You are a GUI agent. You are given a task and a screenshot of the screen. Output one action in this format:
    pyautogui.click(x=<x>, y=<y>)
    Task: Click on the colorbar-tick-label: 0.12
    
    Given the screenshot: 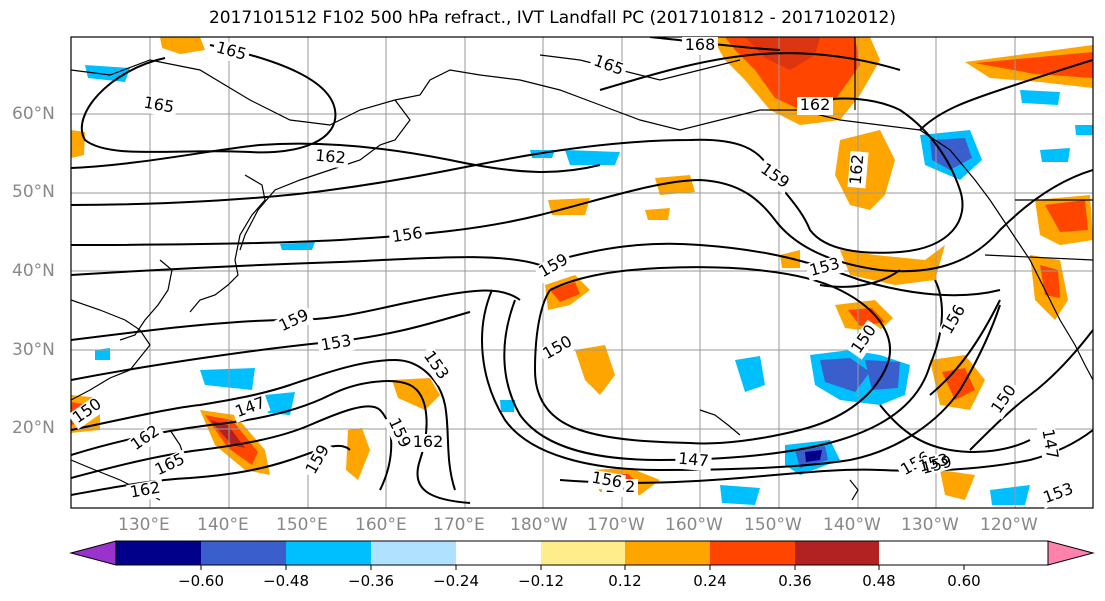 What is the action you would take?
    pyautogui.click(x=625, y=581)
    